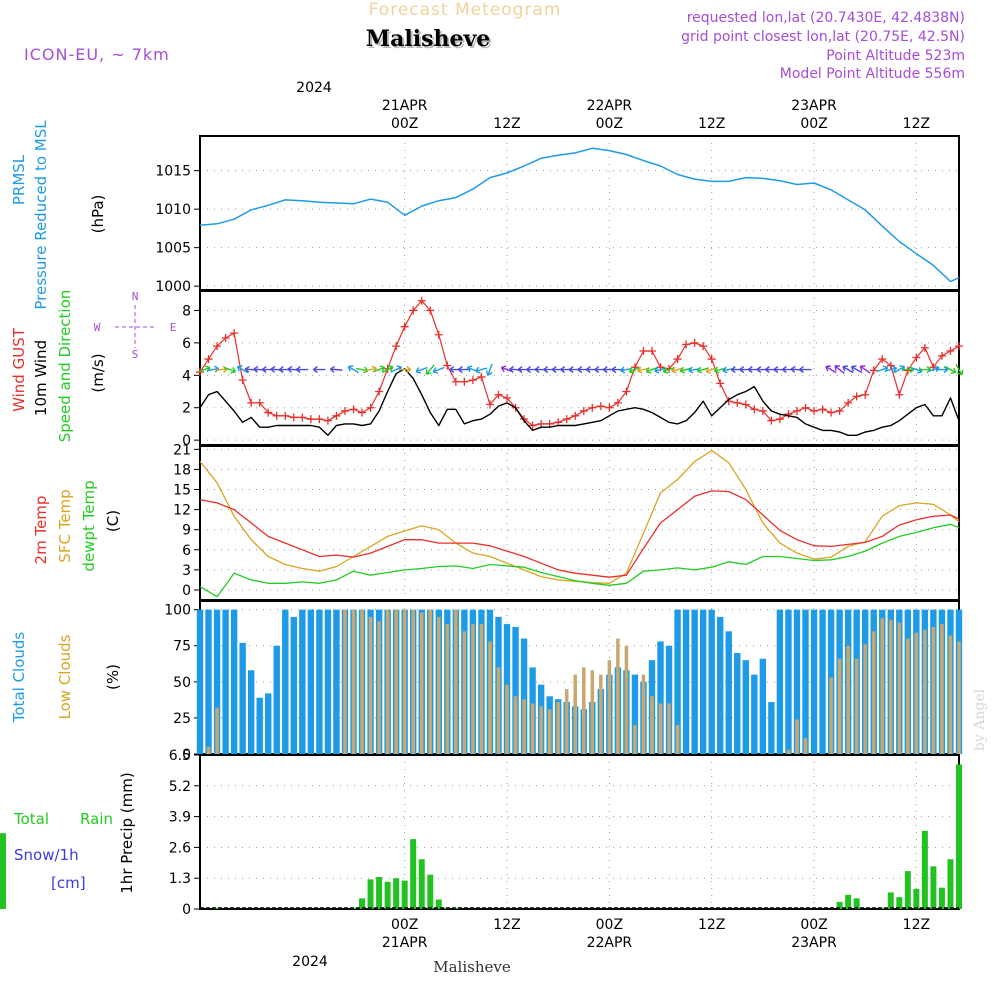 The height and width of the screenshot is (1000, 1000). What do you see at coordinates (19, 678) in the screenshot?
I see `total-clouds-label: Total Clouds` at bounding box center [19, 678].